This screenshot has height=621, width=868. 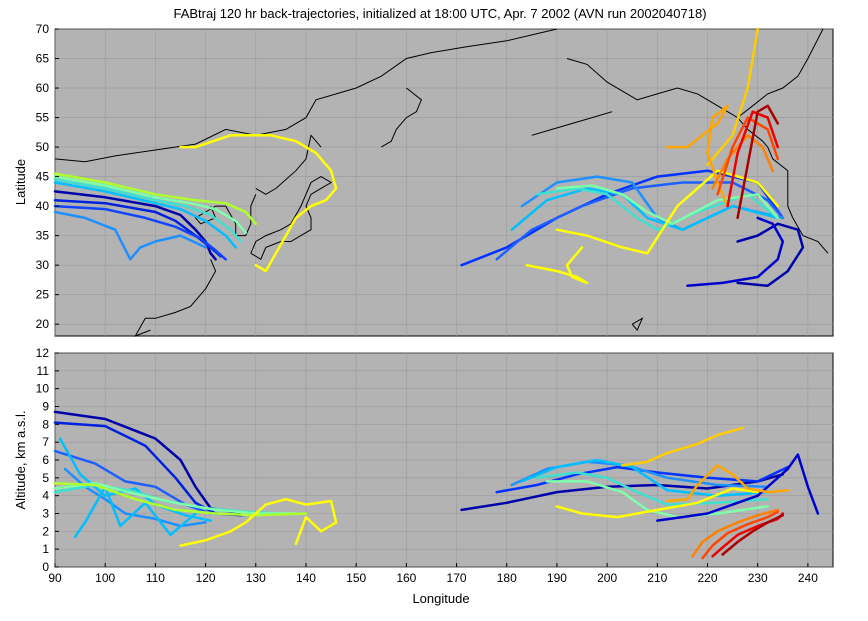 I want to click on map-y-tick-label: 70, so click(x=43, y=29).